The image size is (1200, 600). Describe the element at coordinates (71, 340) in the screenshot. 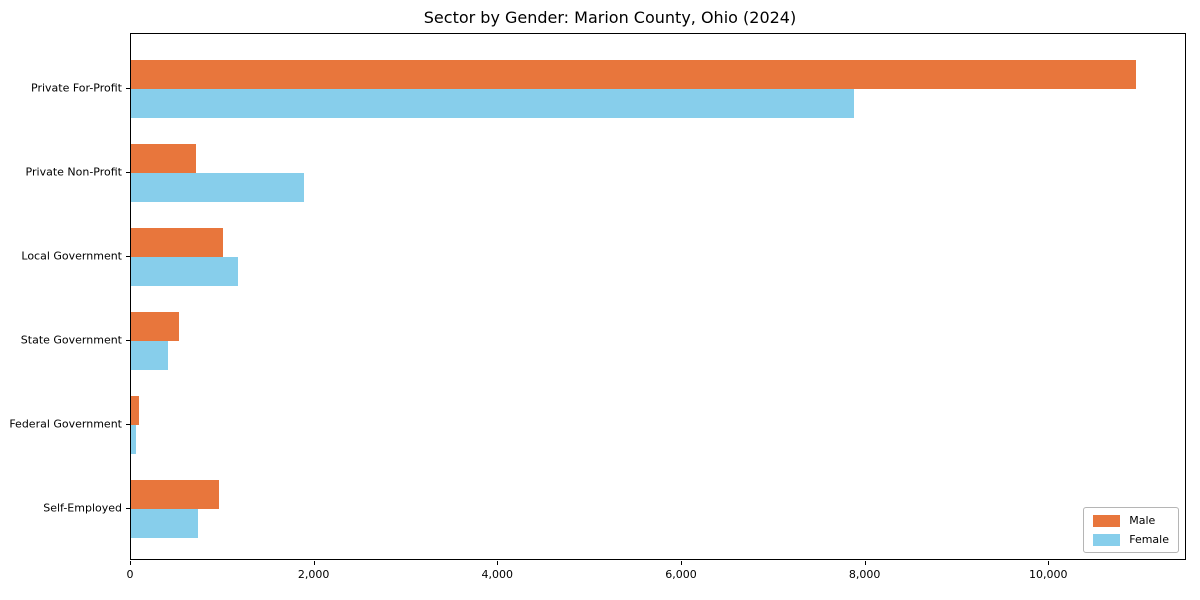

I see `y-axis-label: State Government` at that location.